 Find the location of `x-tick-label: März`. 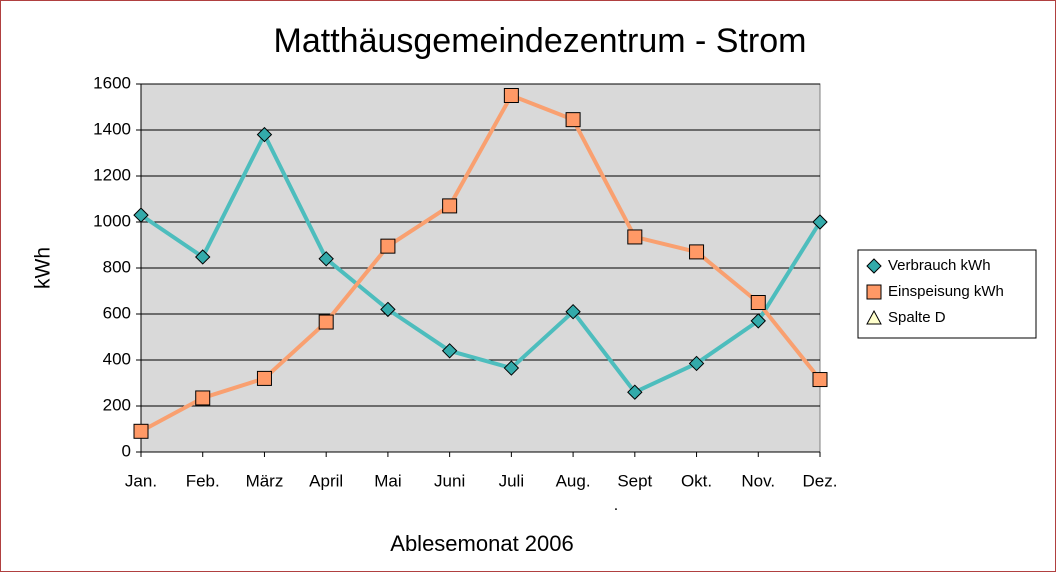

x-tick-label: März is located at coordinates (265, 480).